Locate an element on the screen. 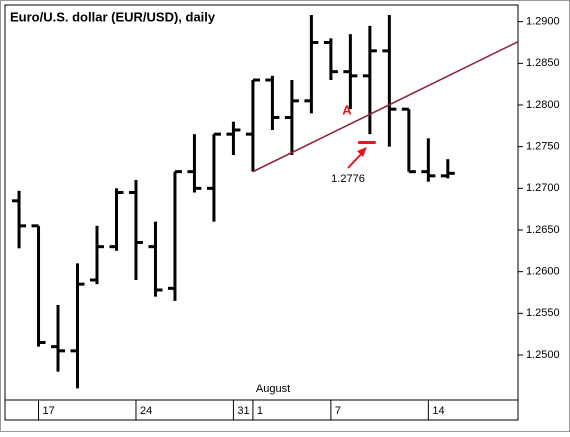 Image resolution: width=570 pixels, height=437 pixels. x-tick-label: 1 is located at coordinates (260, 411).